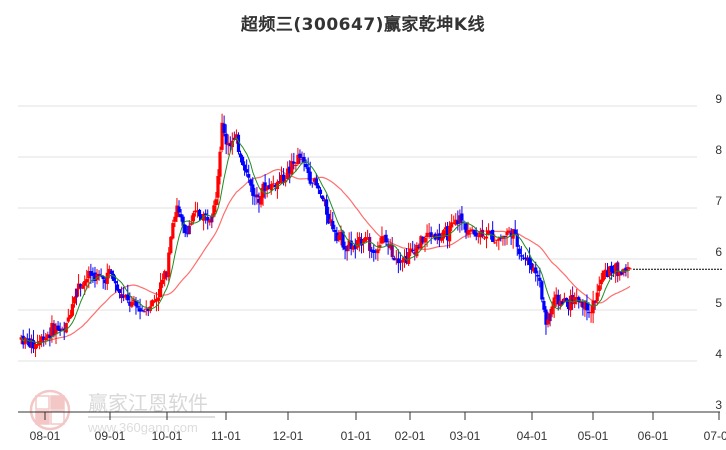 This screenshot has width=726, height=450. I want to click on x-tick-label: 06-01, so click(653, 436).